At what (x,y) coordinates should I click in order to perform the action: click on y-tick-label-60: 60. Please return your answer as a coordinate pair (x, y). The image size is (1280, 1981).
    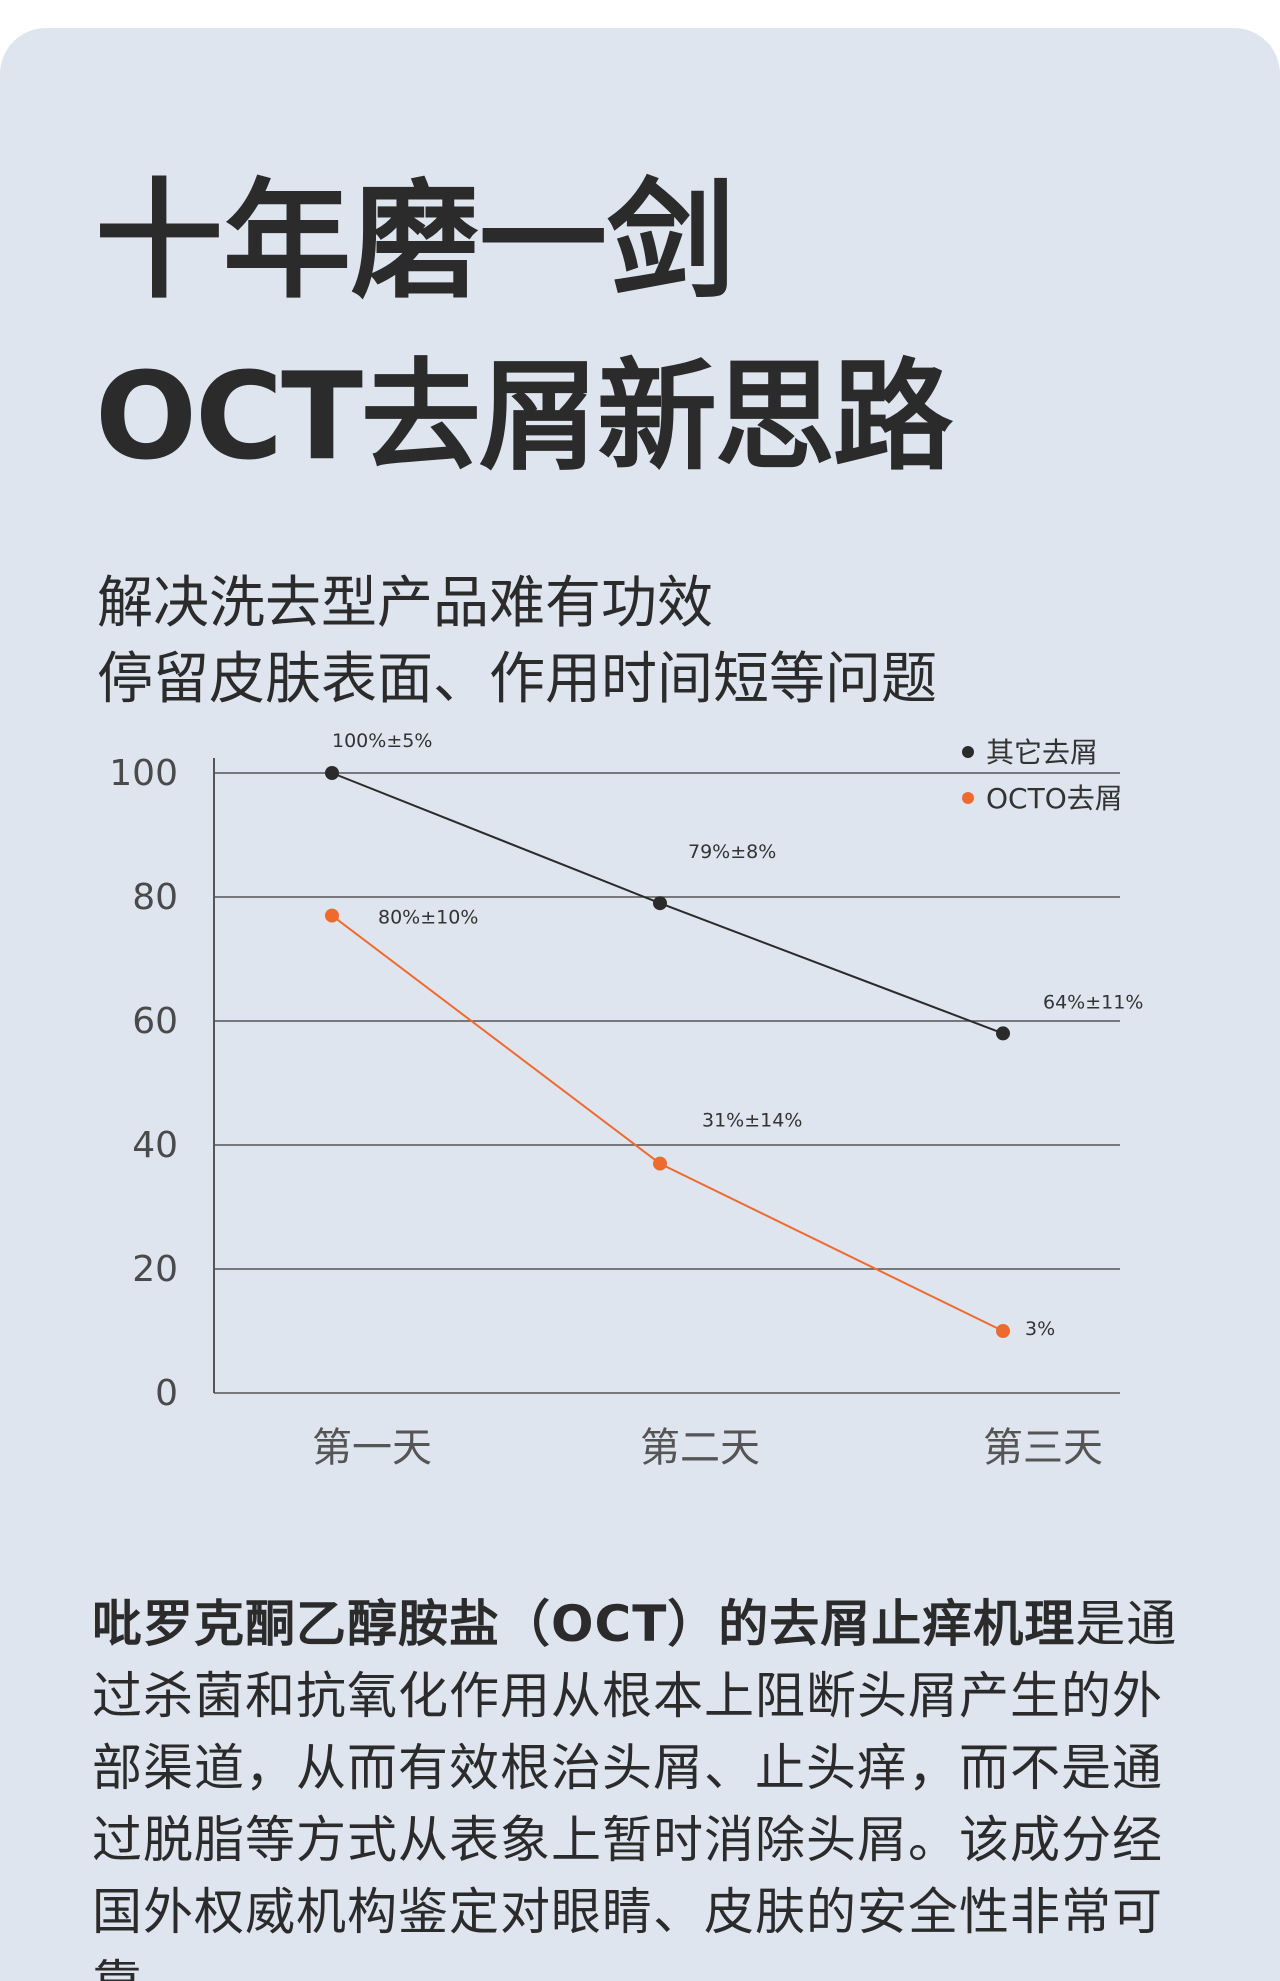
    Looking at the image, I should click on (155, 1021).